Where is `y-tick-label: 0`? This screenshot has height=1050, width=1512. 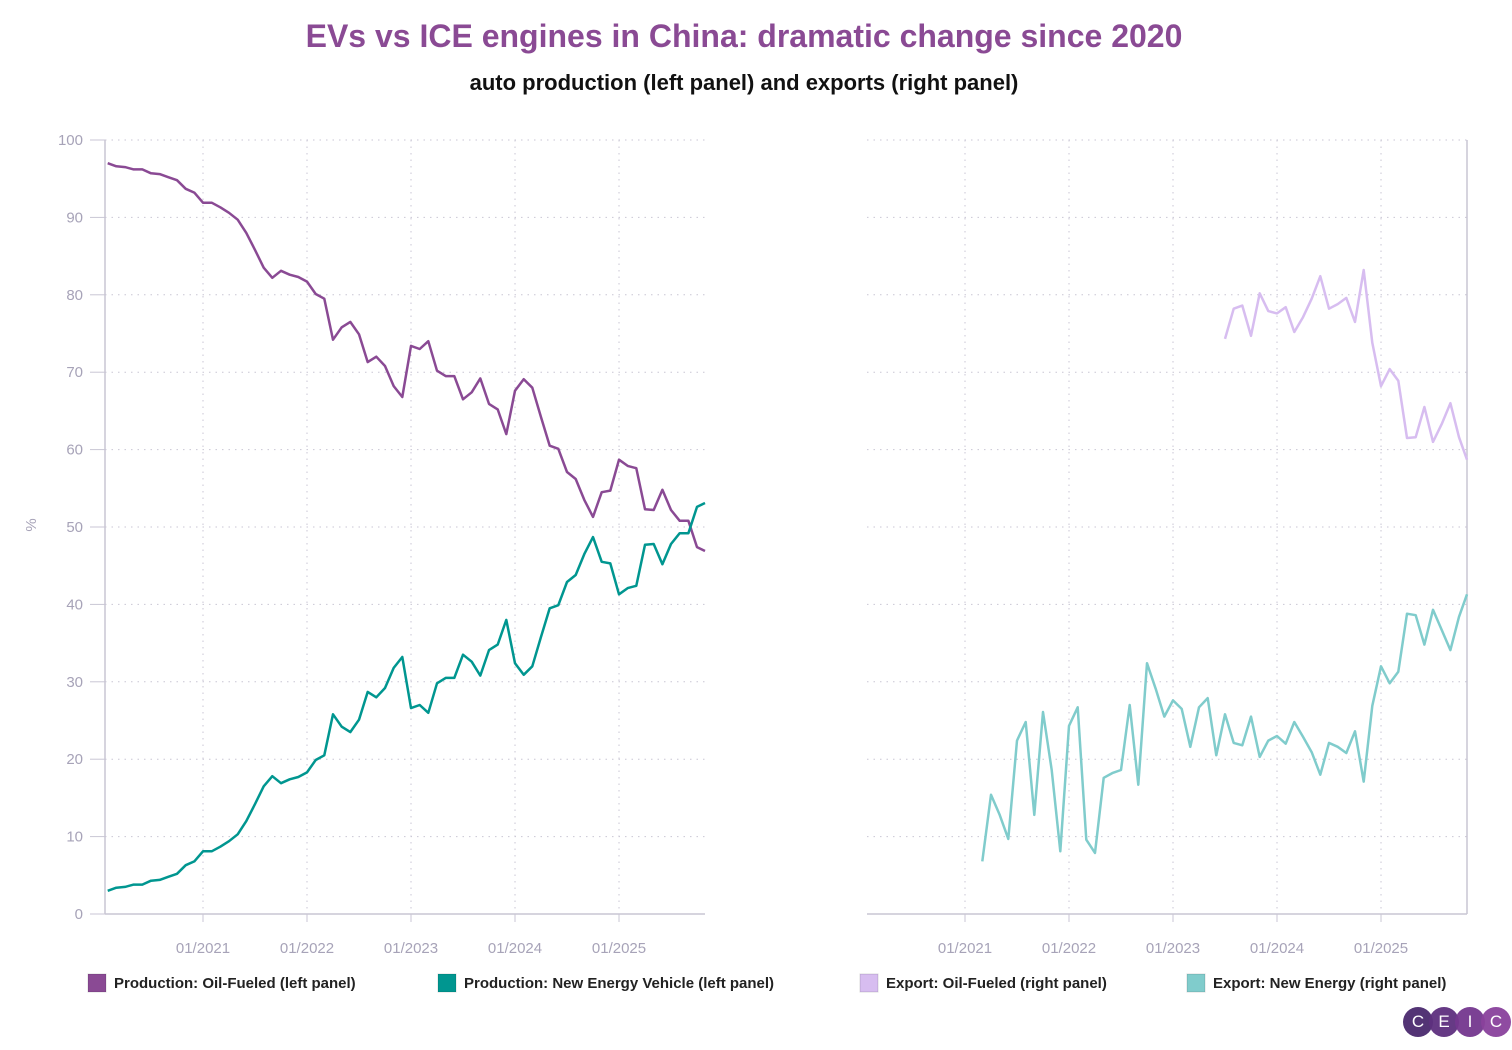
y-tick-label: 0 is located at coordinates (79, 914).